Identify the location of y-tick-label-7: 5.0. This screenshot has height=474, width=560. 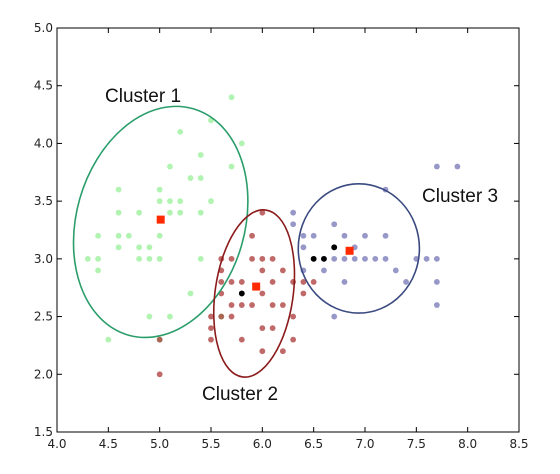
(43, 28).